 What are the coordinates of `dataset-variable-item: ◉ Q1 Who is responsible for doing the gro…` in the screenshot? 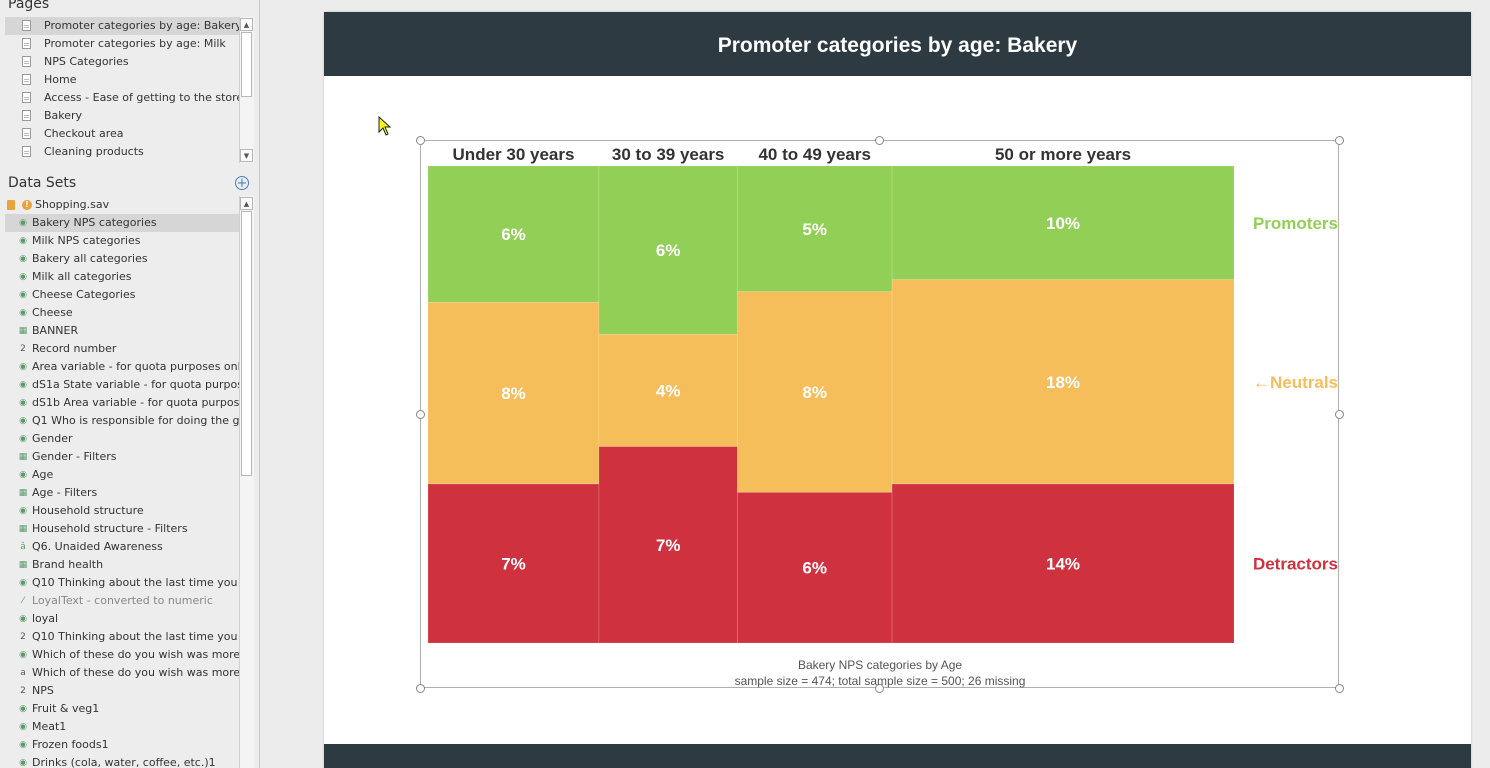 It's located at (122, 421).